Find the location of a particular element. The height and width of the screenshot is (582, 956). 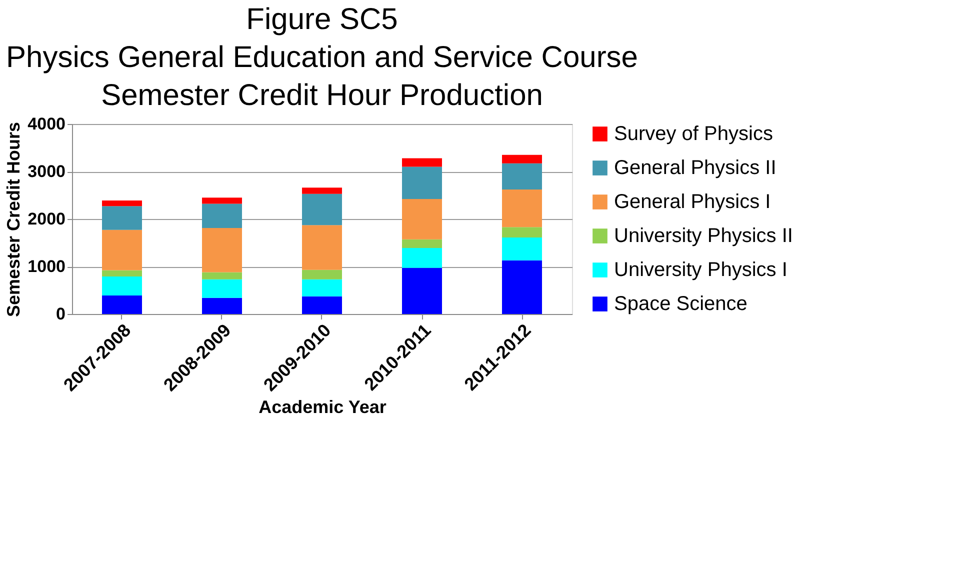

legend-label: University Physics I is located at coordinates (701, 270).